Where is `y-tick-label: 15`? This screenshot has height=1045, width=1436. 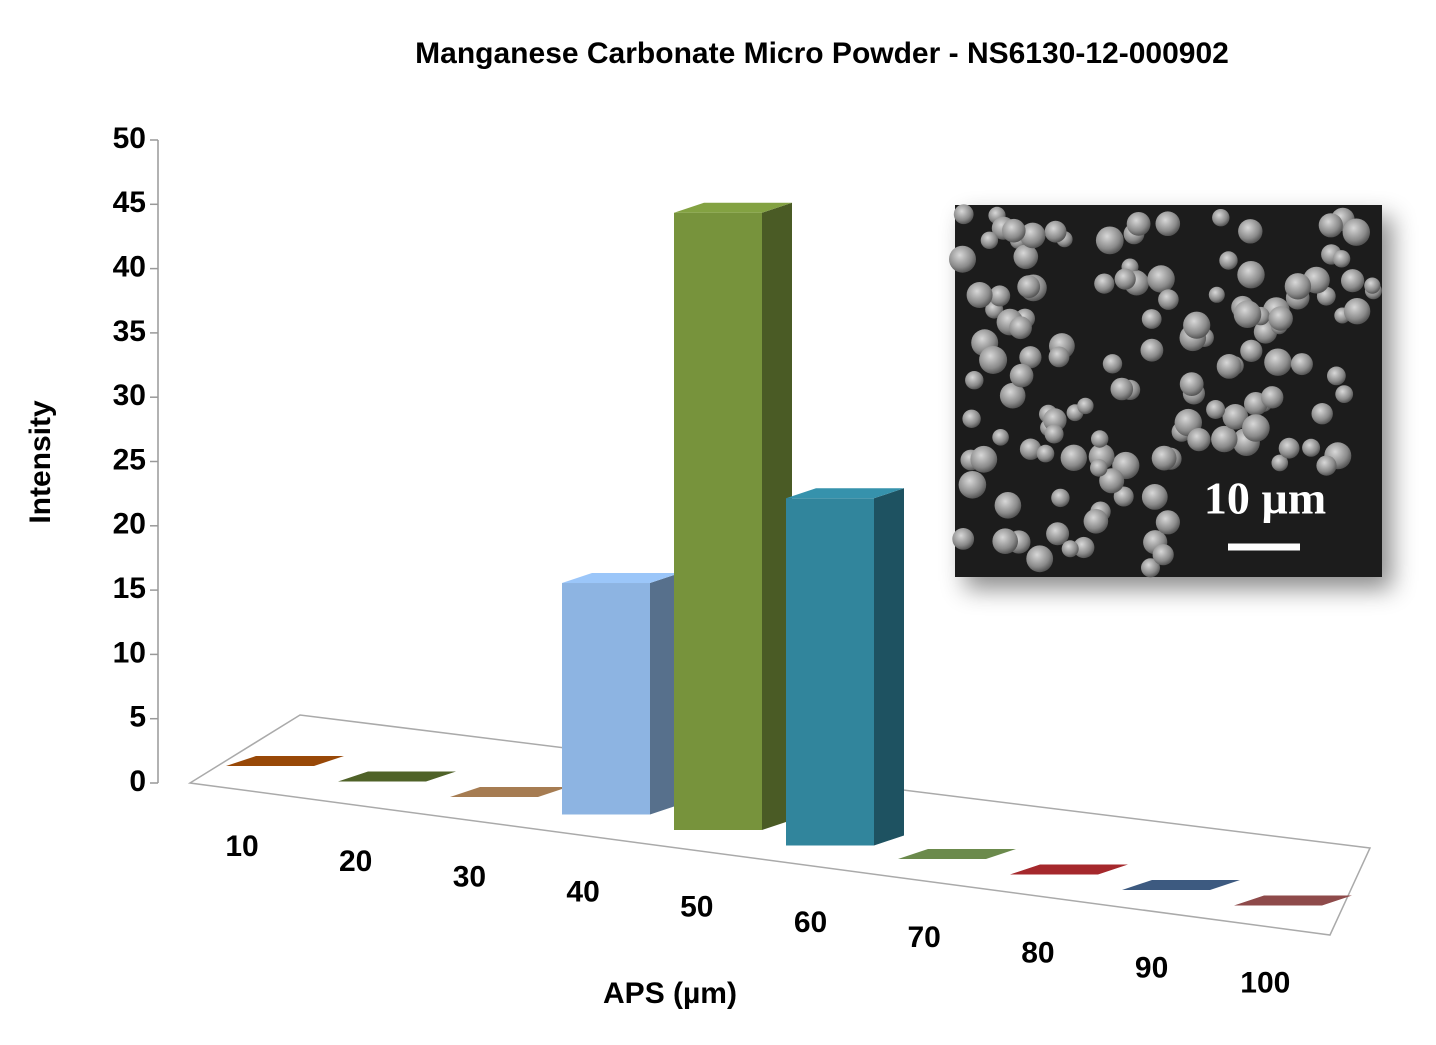
y-tick-label: 15 is located at coordinates (129, 588).